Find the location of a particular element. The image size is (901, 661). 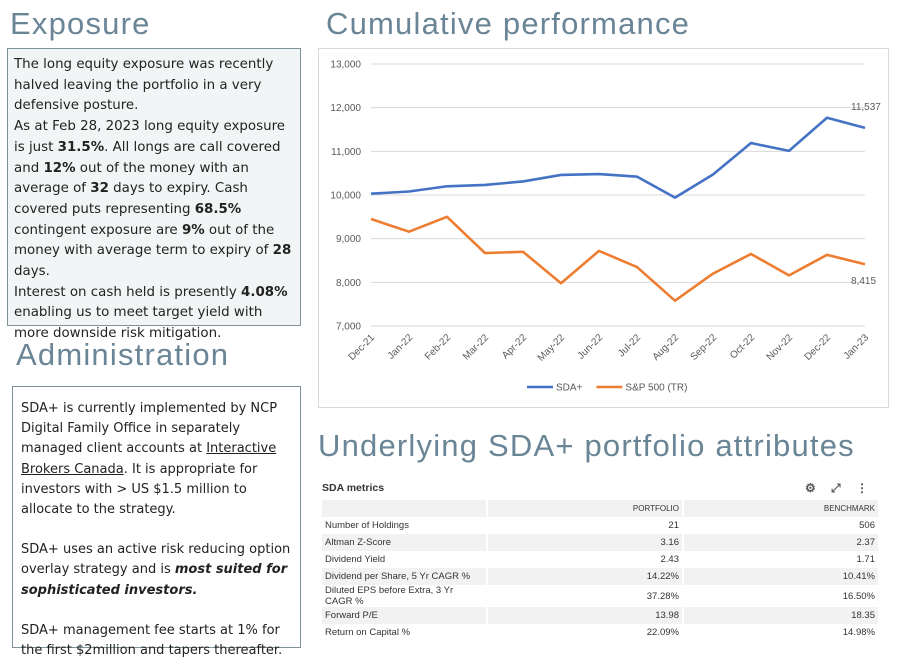

x-tick-label: May-22 is located at coordinates (552, 348).